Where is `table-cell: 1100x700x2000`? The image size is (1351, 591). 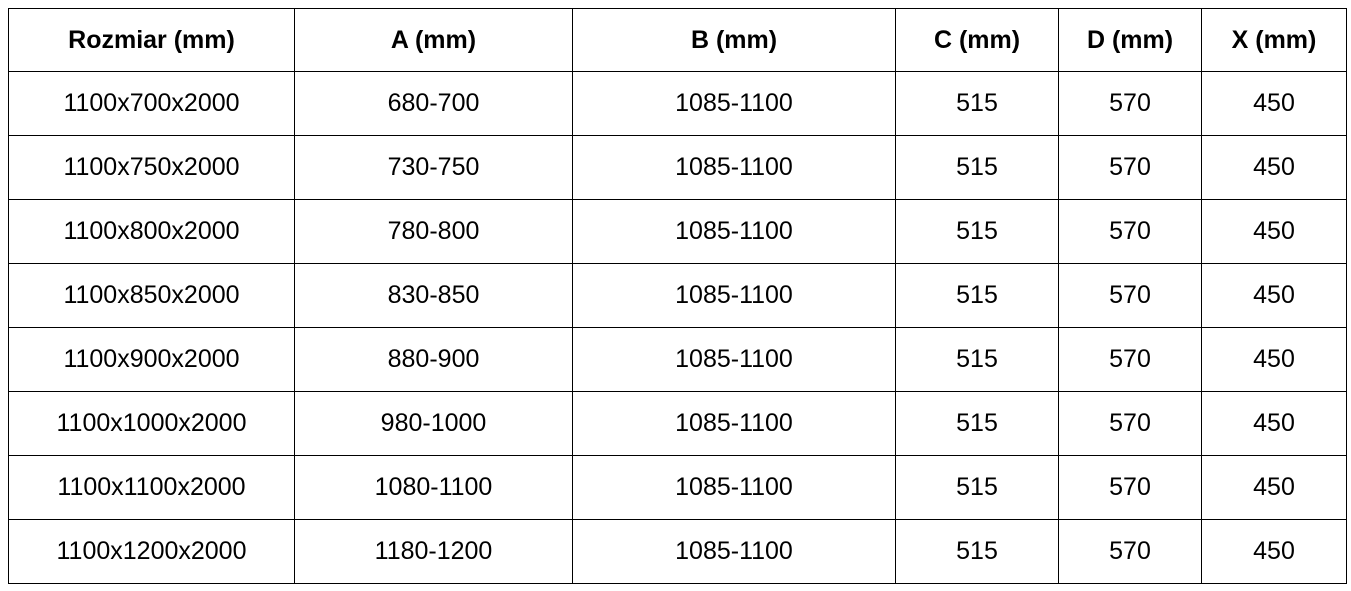
table-cell: 1100x700x2000 is located at coordinates (151, 103).